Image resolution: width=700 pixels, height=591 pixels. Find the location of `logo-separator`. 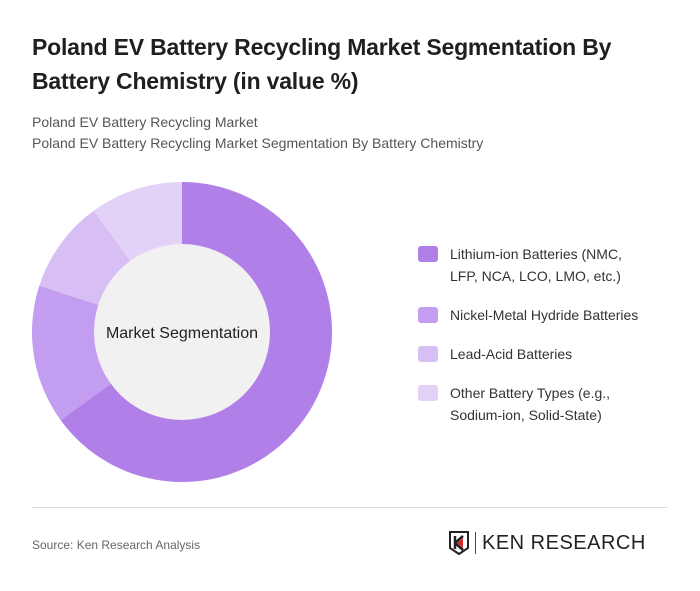

logo-separator is located at coordinates (475, 543).